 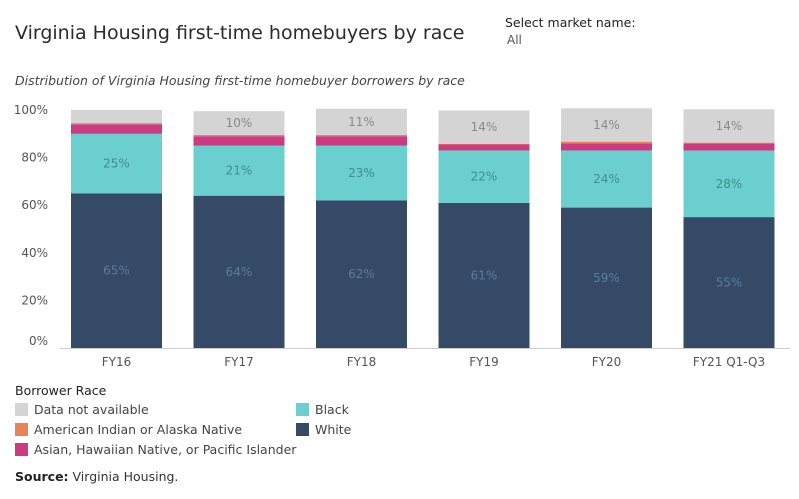 I want to click on data-label: 62%, so click(x=361, y=274).